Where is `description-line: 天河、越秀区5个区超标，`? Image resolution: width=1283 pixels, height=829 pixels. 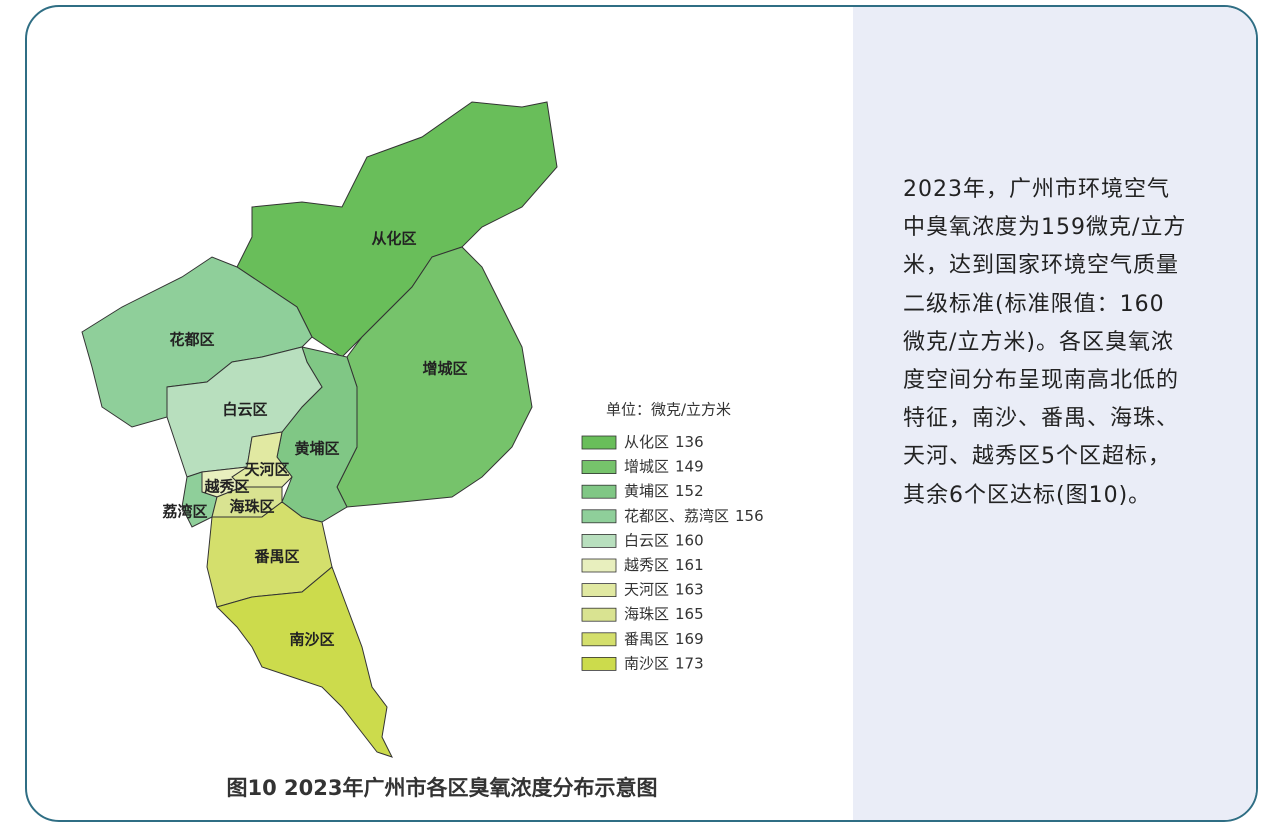
description-line: 天河、越秀区5个区超标， is located at coordinates (1037, 457).